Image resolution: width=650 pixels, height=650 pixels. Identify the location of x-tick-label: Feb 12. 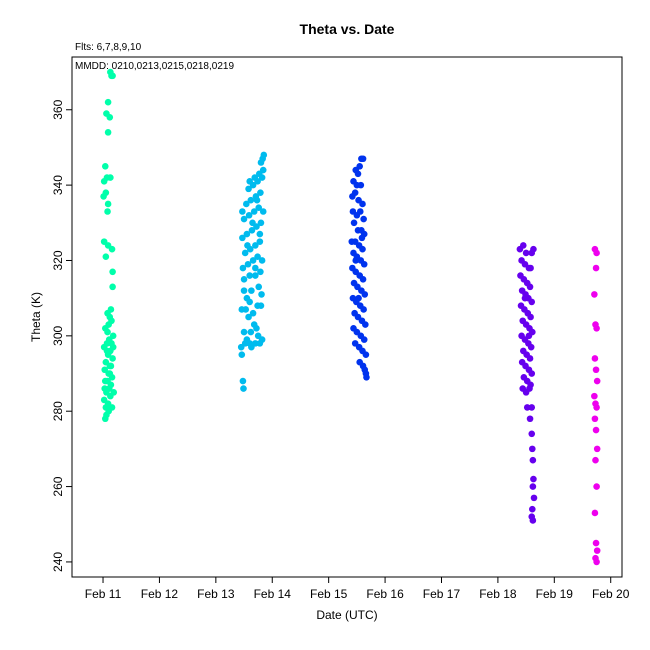
(160, 594).